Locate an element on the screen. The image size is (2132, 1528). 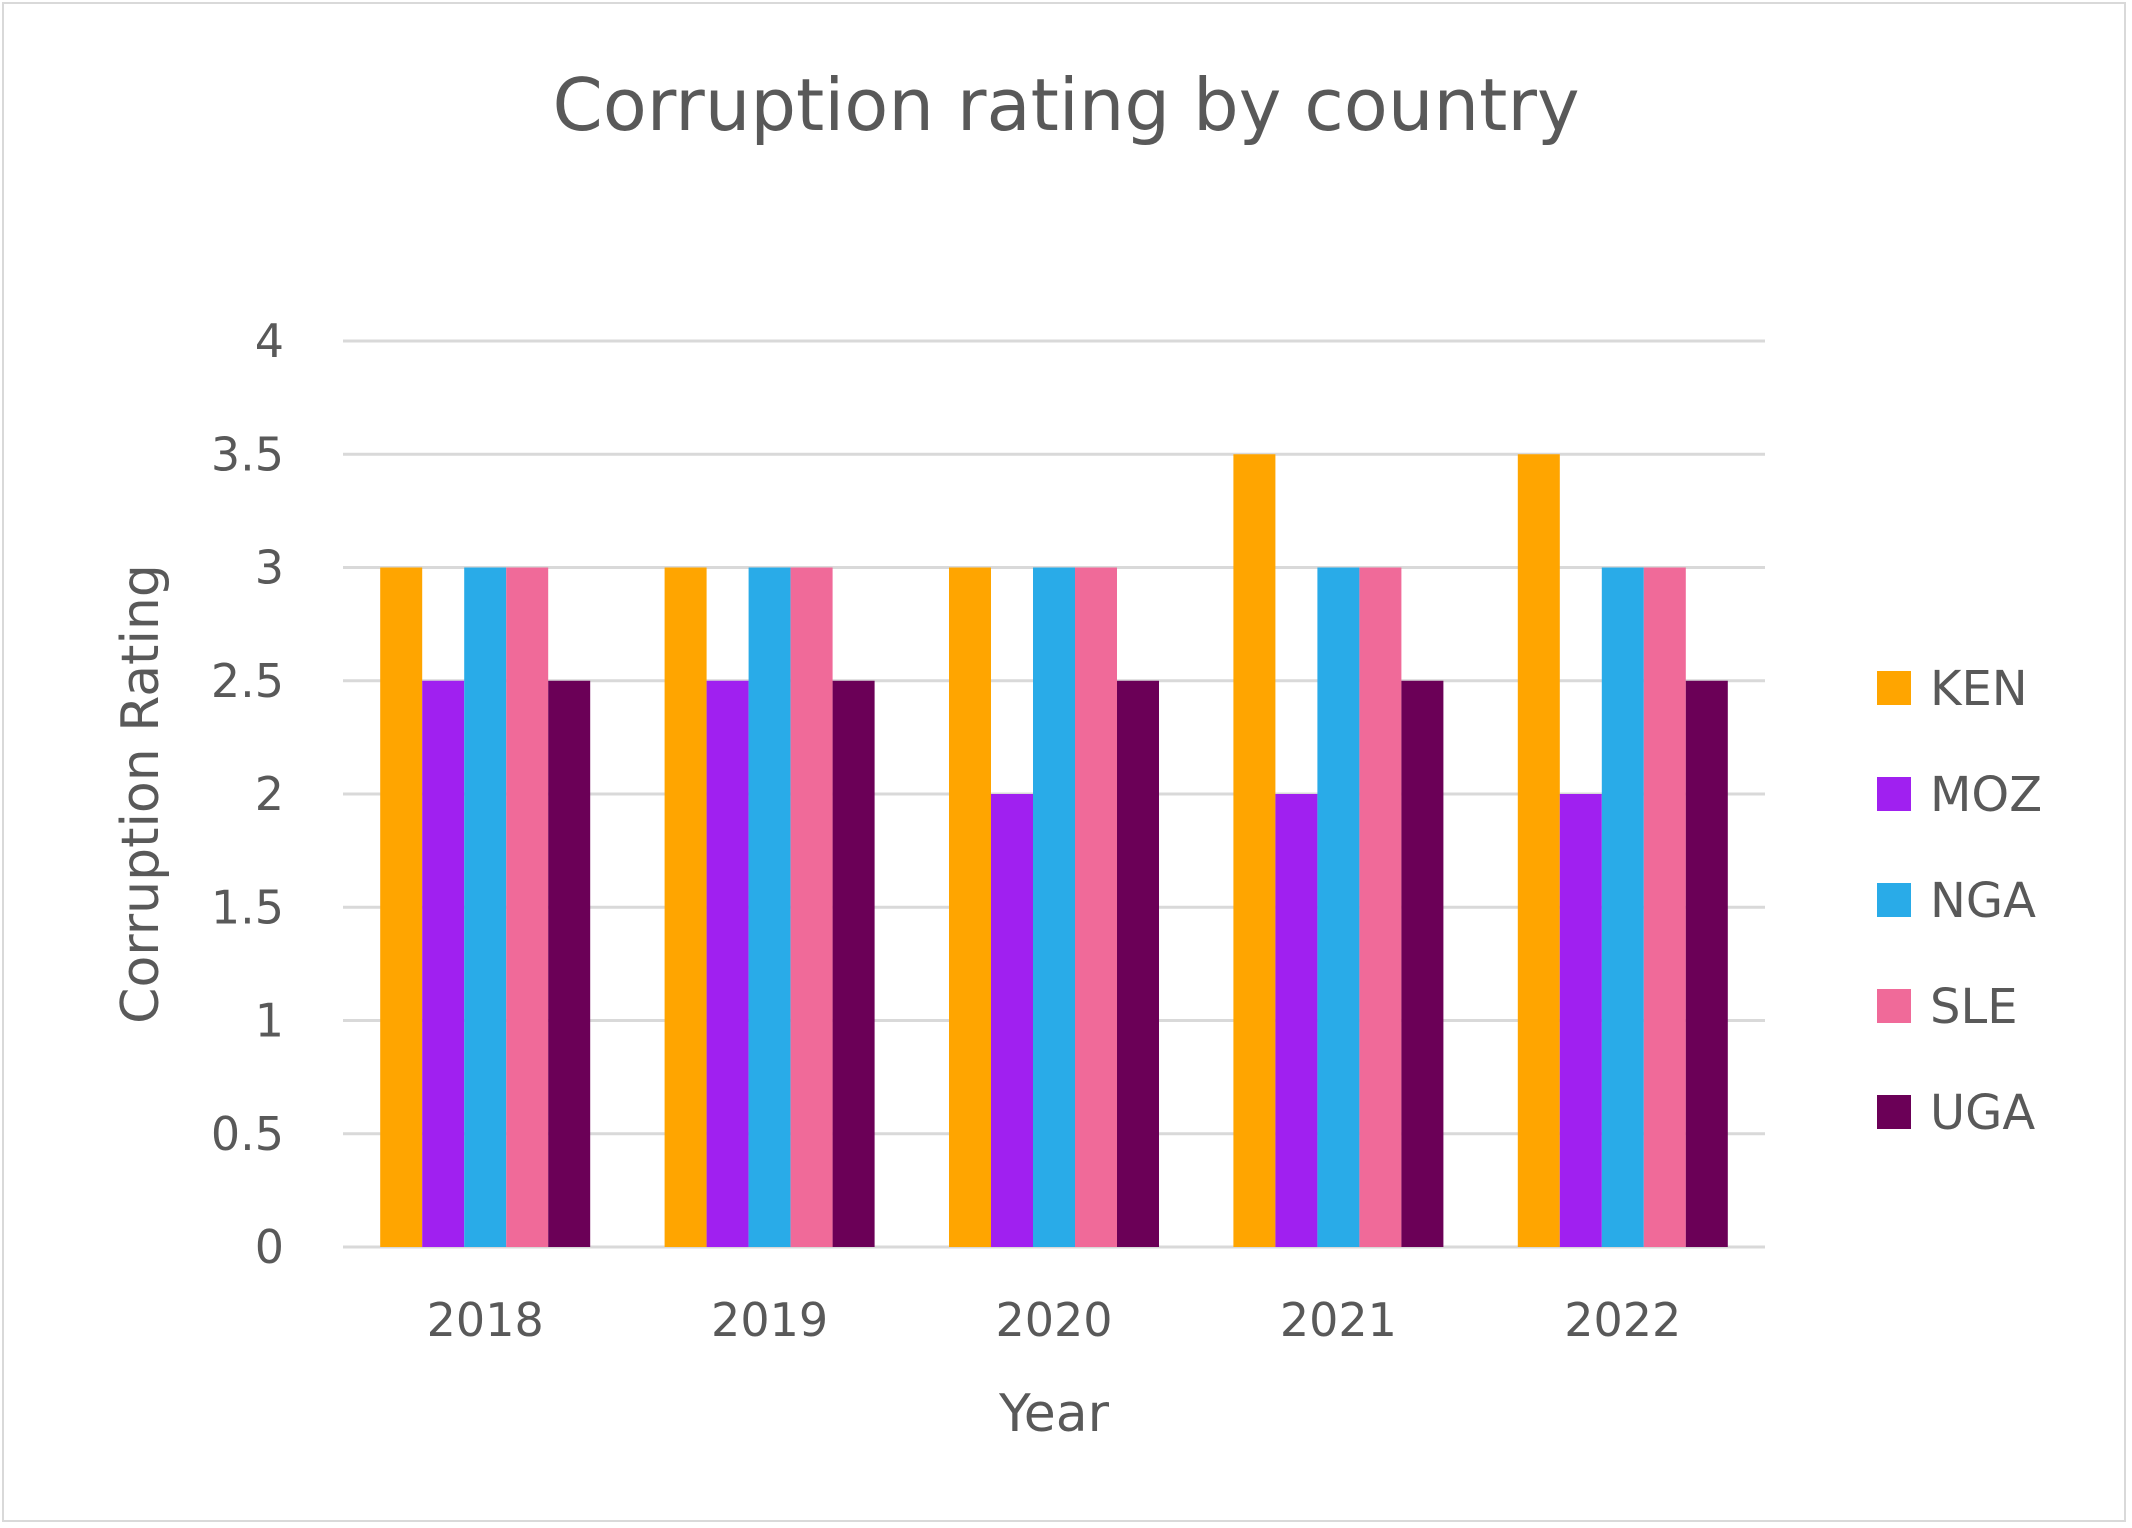
legend-swatch-nga is located at coordinates (1894, 900).